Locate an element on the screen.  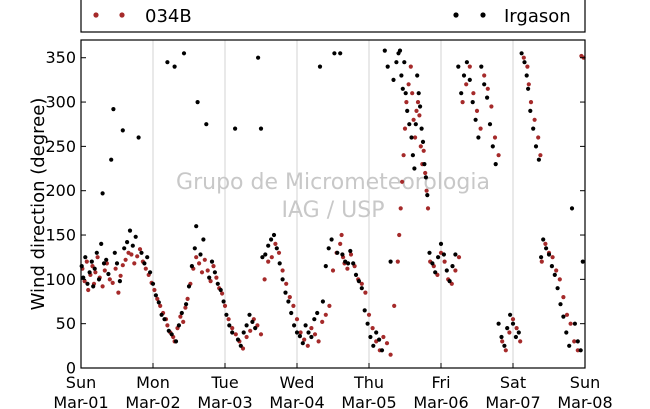
x-tick-day: Mon is located at coordinates (153, 382).